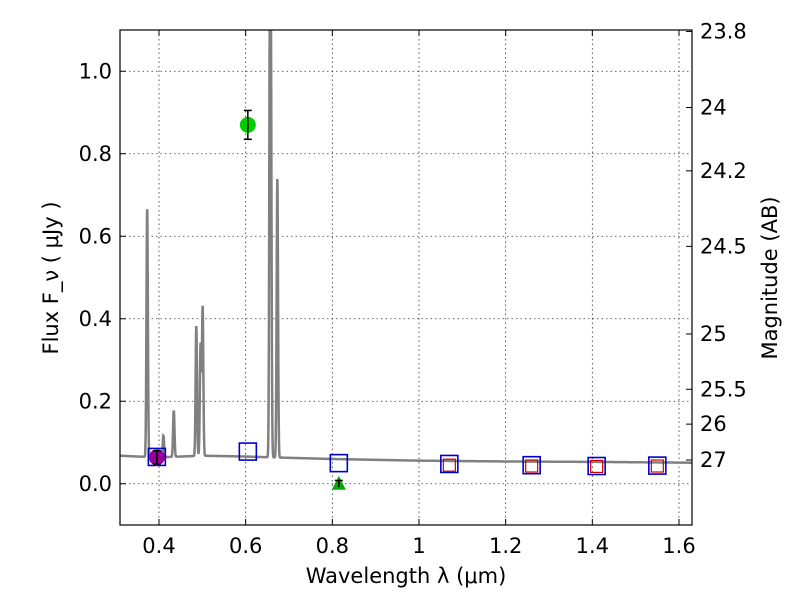 This screenshot has height=600, width=800. Describe the element at coordinates (713, 424) in the screenshot. I see `magnitude-tick-label: 26` at that location.